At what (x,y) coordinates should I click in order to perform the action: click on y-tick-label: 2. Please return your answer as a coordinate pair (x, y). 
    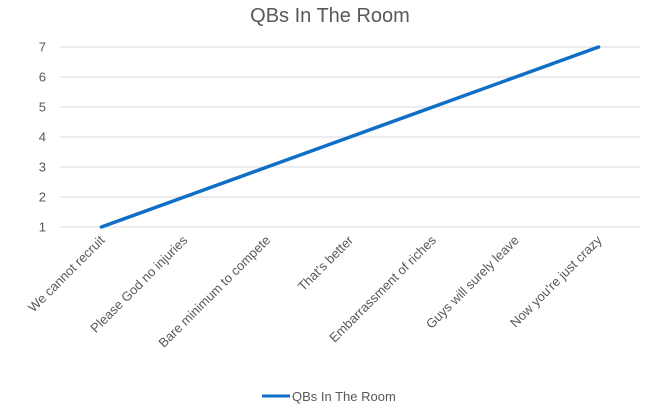
    Looking at the image, I should click on (42, 197).